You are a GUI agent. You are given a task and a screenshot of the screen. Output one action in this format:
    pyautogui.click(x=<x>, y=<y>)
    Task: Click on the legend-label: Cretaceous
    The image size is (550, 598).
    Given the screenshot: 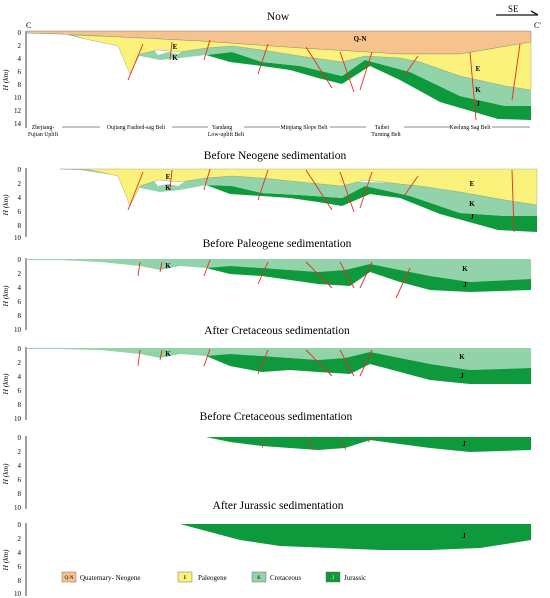 What is the action you would take?
    pyautogui.click(x=285, y=578)
    